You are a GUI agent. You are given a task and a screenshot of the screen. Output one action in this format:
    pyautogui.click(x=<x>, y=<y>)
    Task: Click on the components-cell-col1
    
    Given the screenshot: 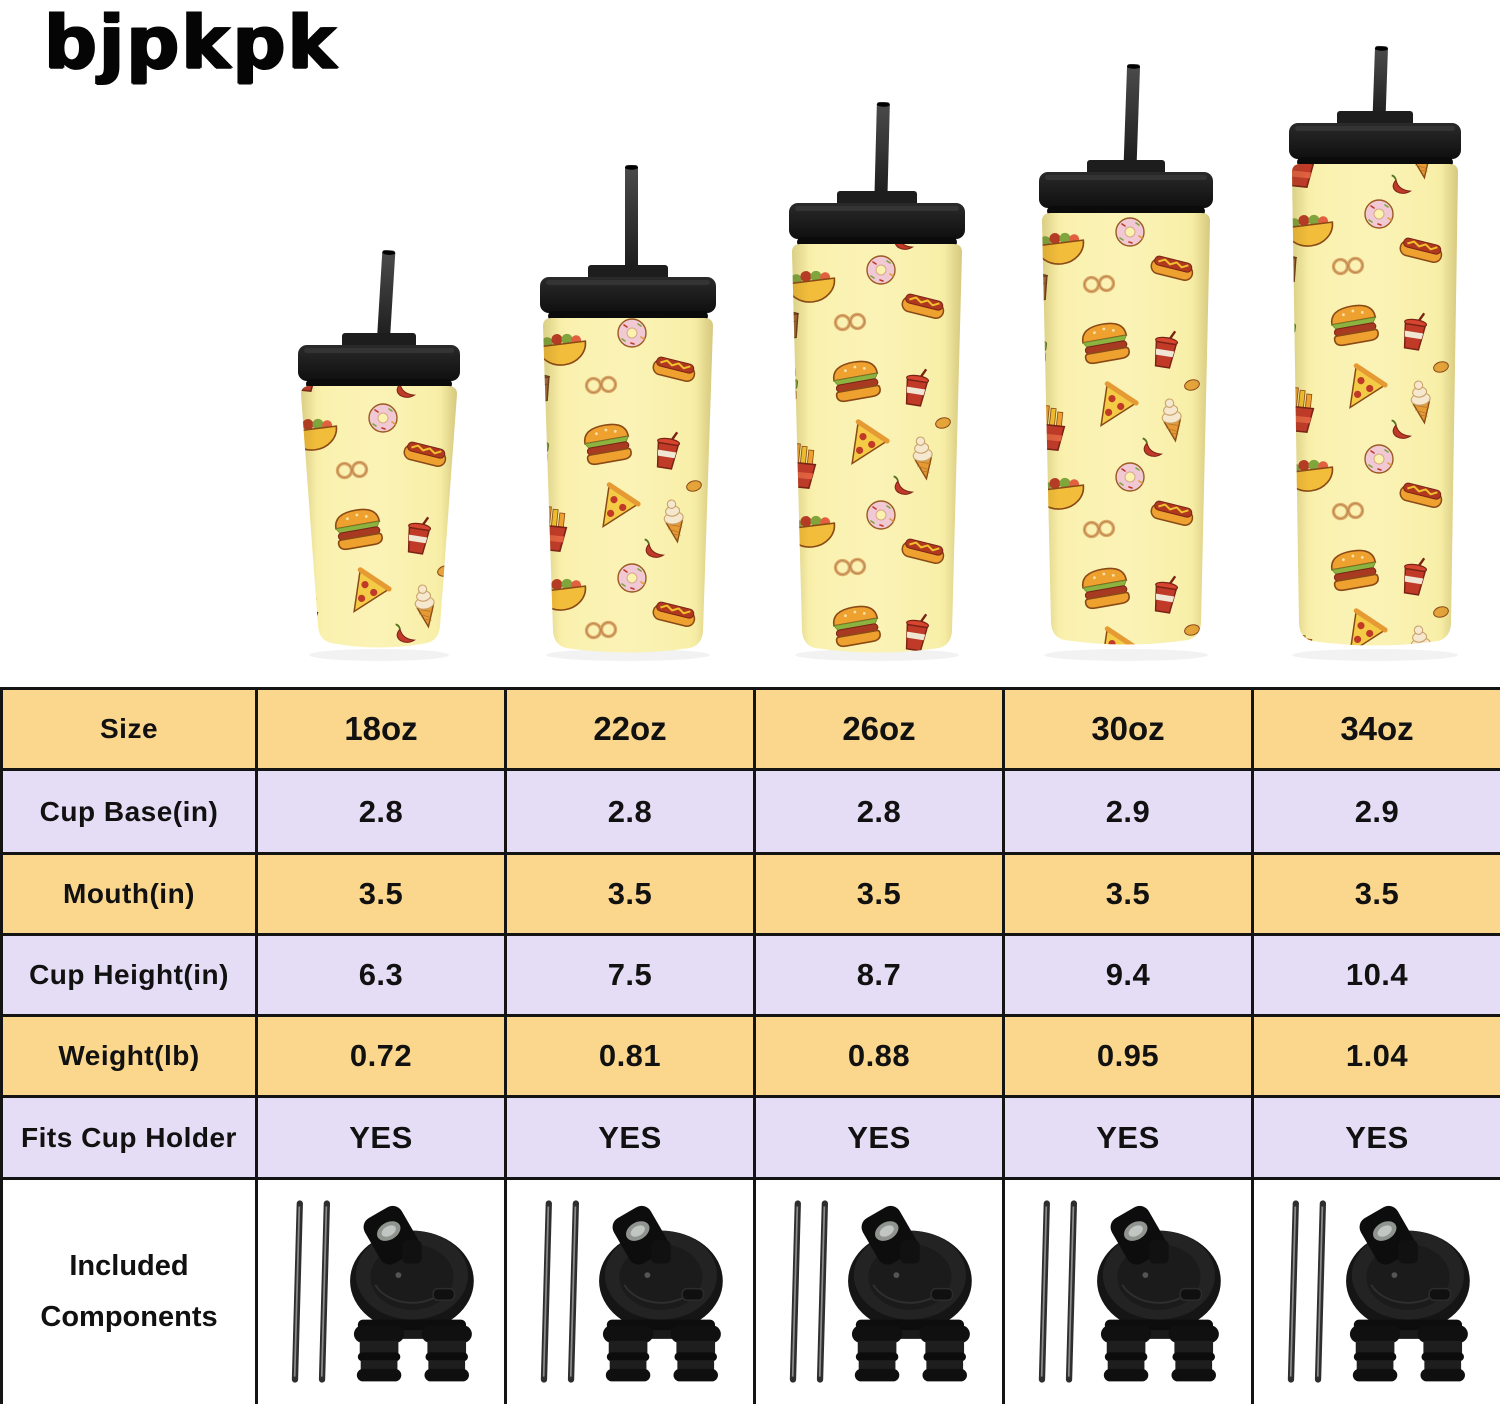 What is the action you would take?
    pyautogui.click(x=382, y=1292)
    